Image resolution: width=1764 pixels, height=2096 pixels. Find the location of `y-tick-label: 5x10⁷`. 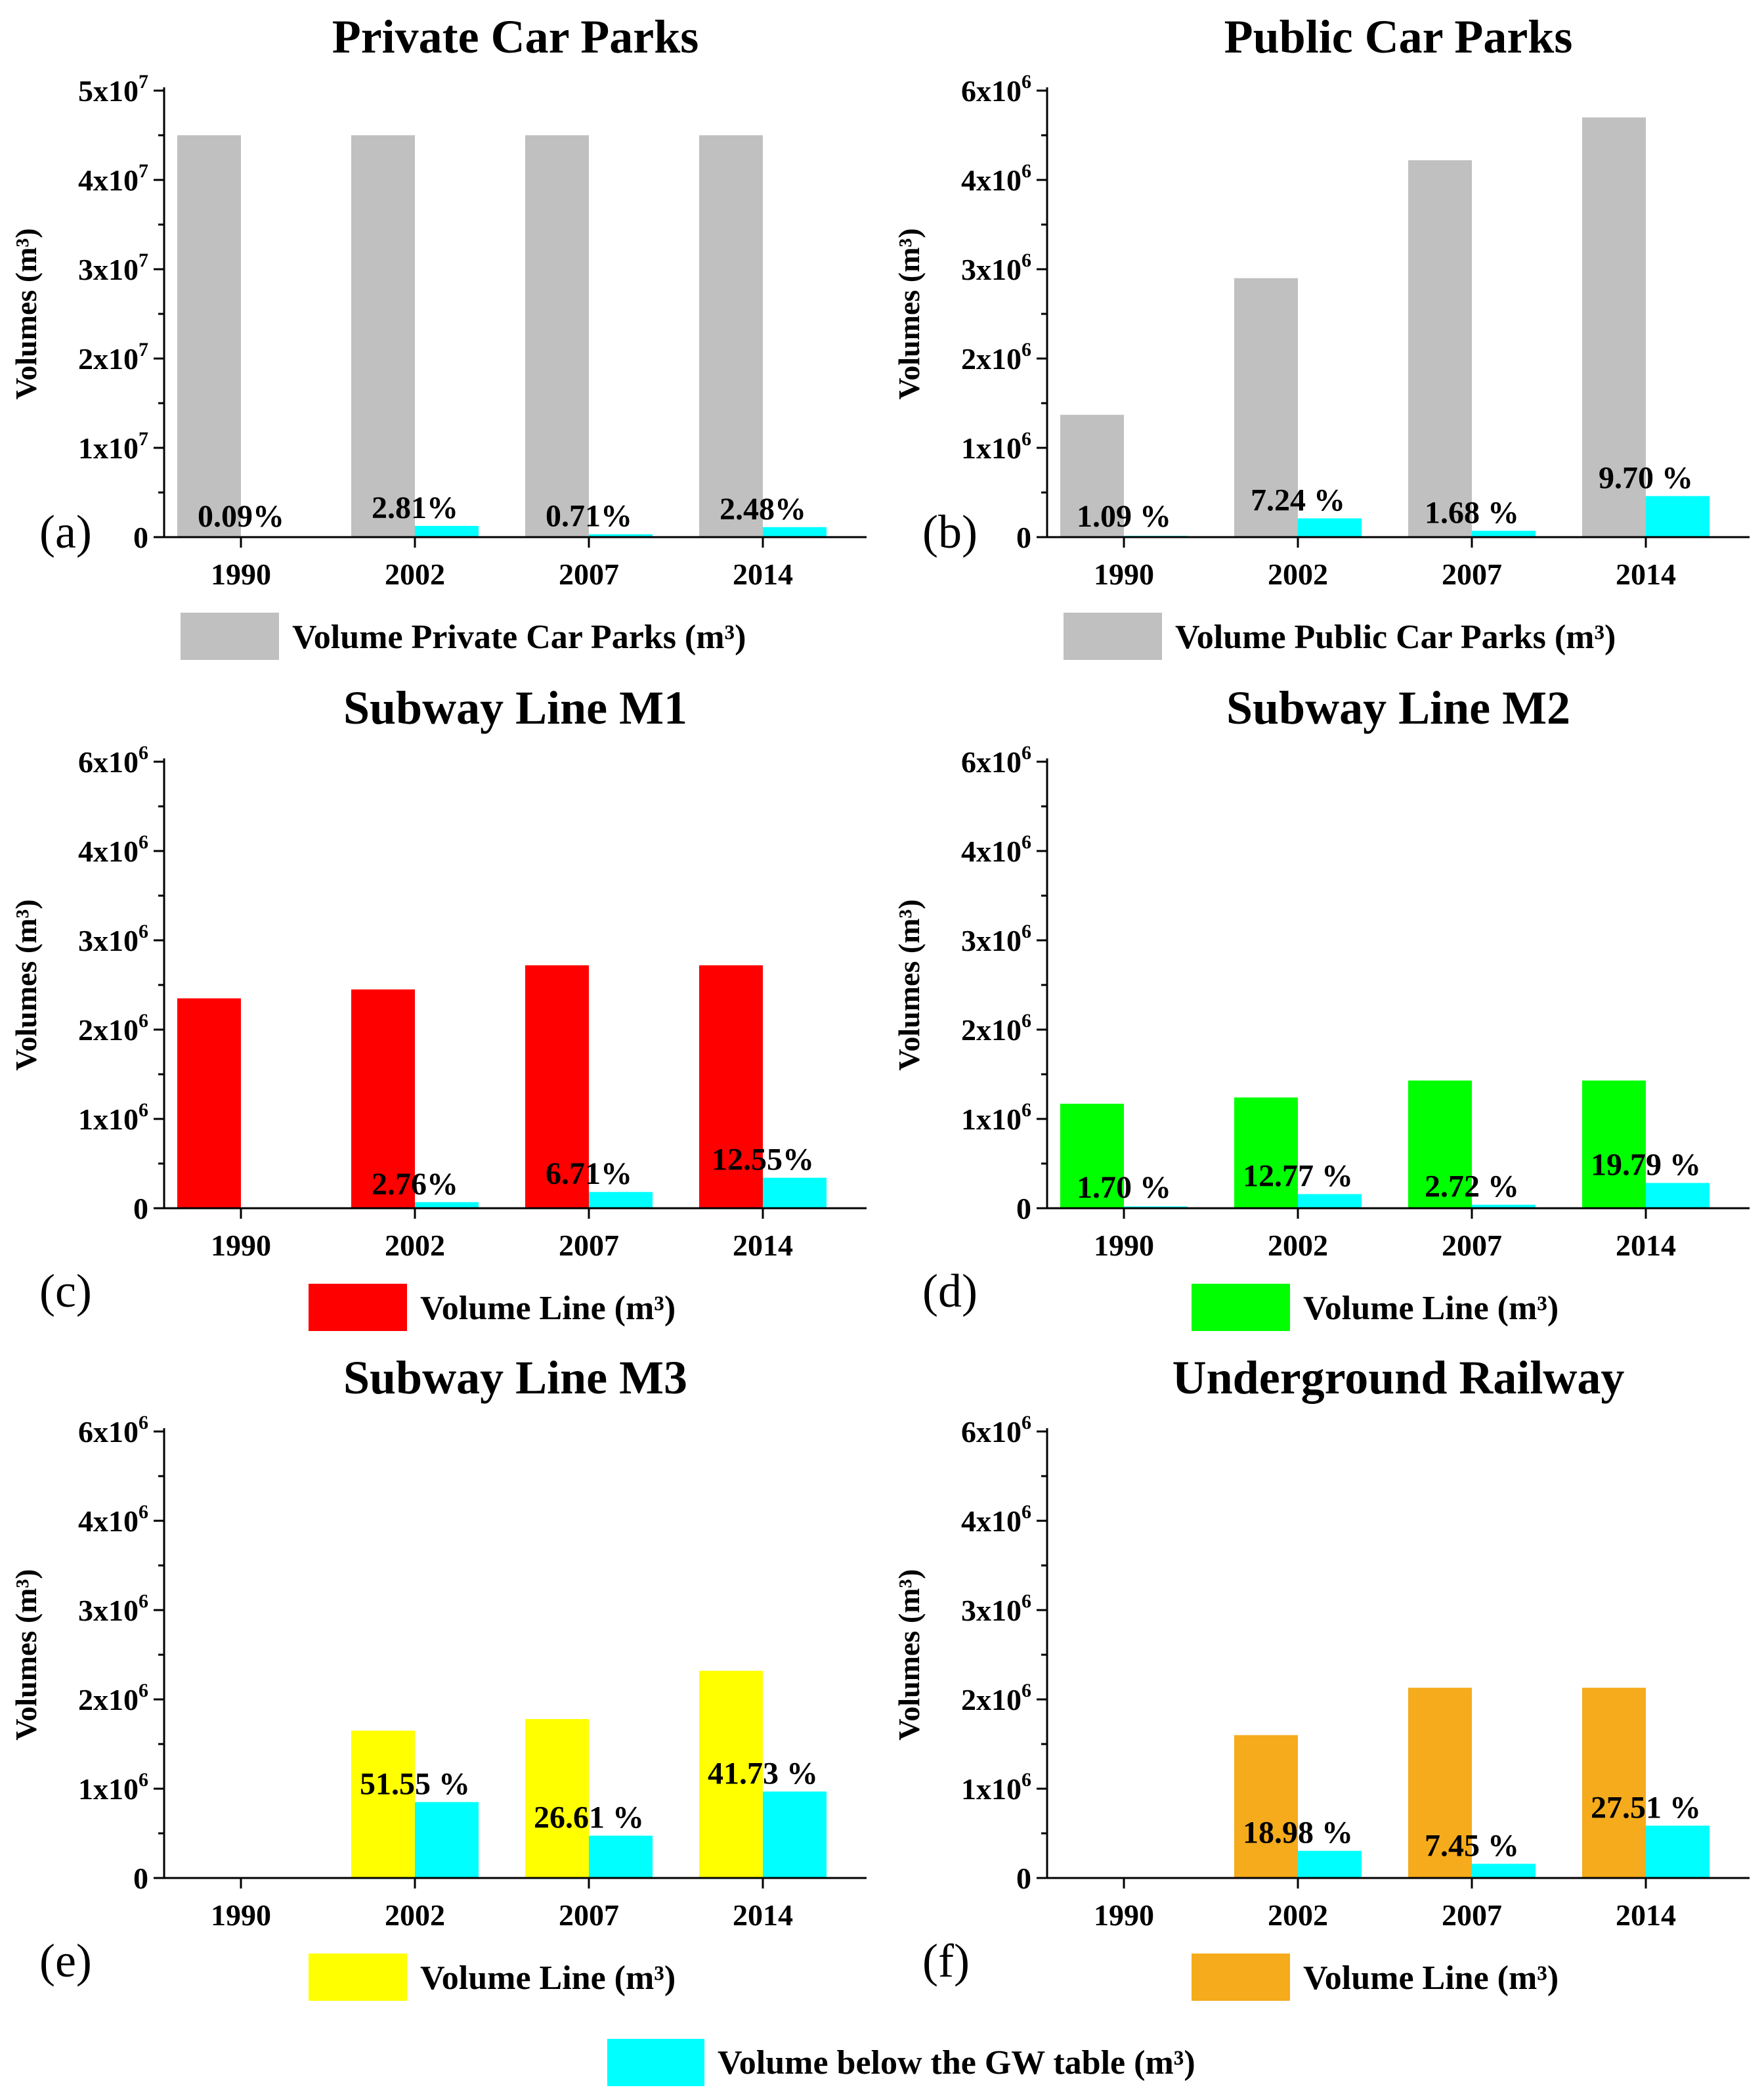

y-tick-label: 5x10⁷ is located at coordinates (113, 89).